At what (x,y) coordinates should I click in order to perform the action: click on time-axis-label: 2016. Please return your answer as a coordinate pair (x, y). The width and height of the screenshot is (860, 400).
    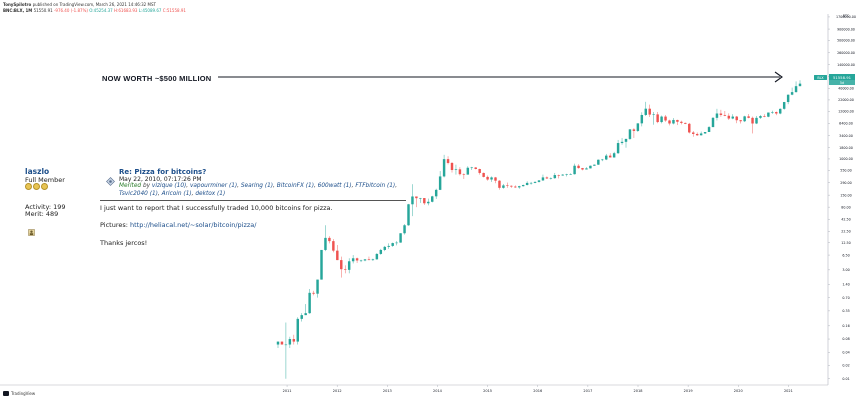
    Looking at the image, I should click on (537, 391).